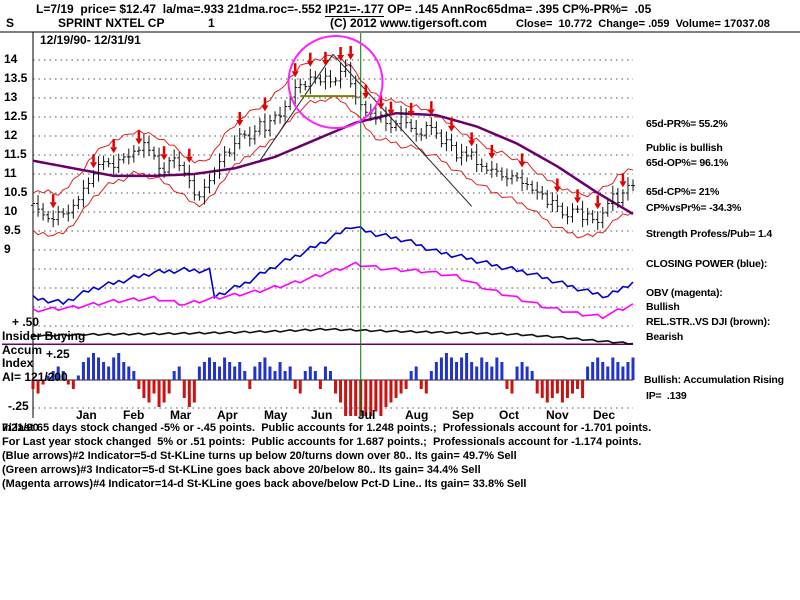 This screenshot has height=600, width=800. Describe the element at coordinates (694, 208) in the screenshot. I see `cpvspr-stat: CP%vsPr%= -34.3%` at that location.